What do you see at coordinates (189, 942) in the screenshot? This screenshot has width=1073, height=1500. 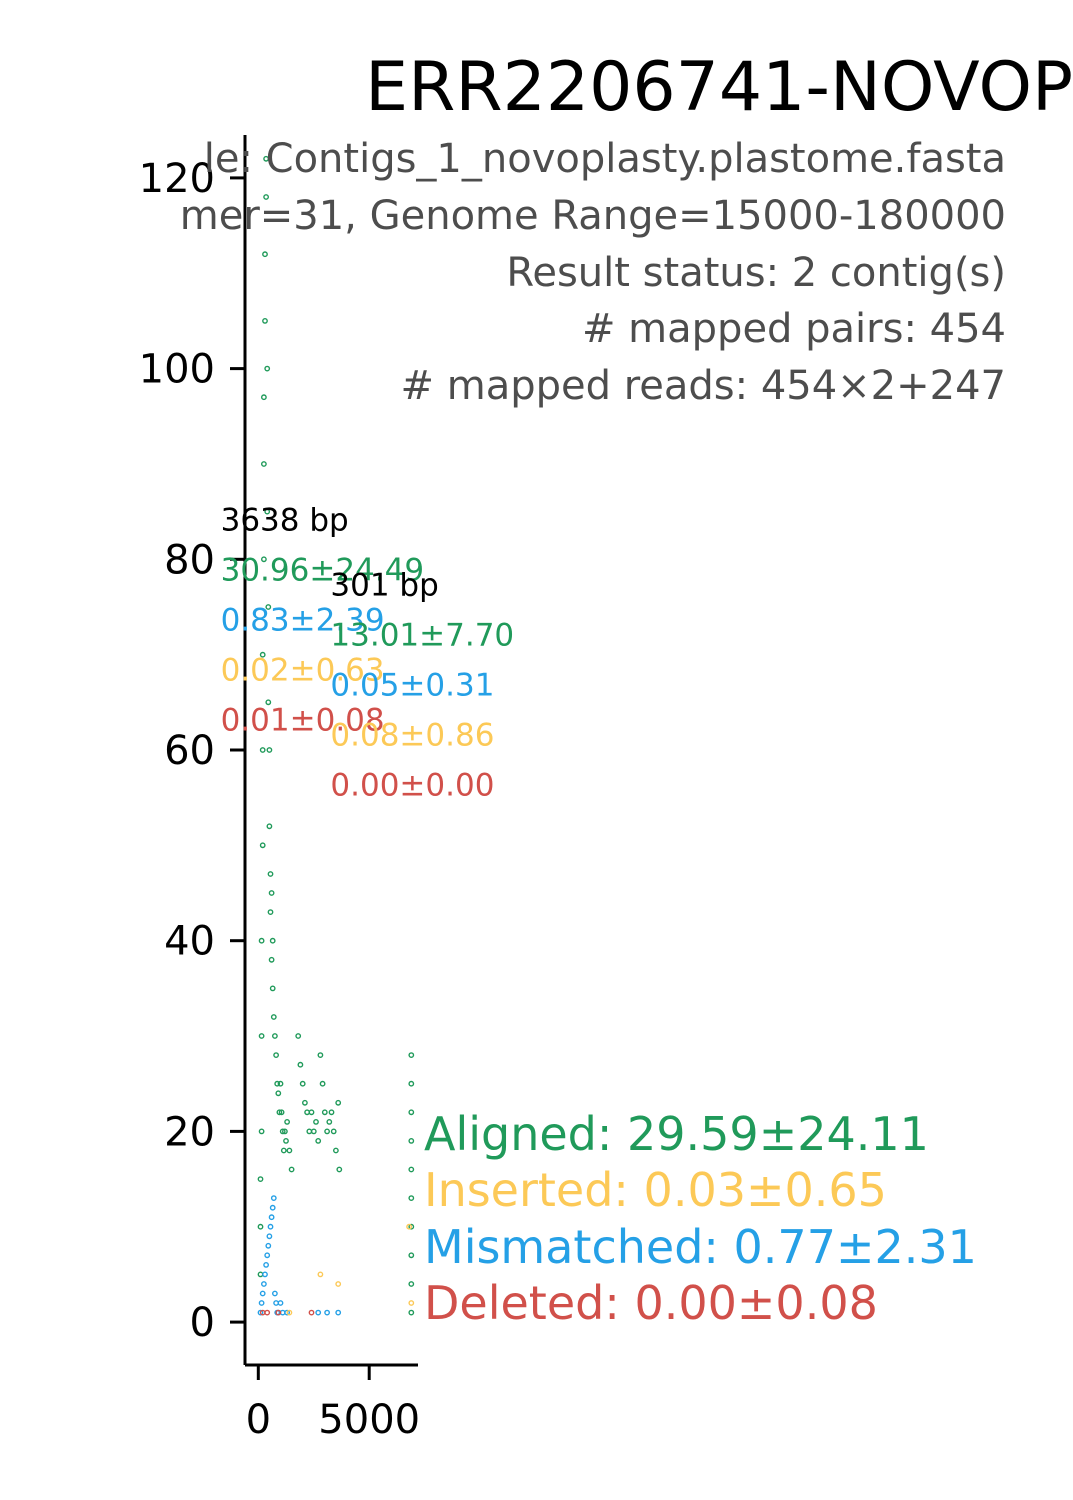 I see `y-tick-label: 40` at bounding box center [189, 942].